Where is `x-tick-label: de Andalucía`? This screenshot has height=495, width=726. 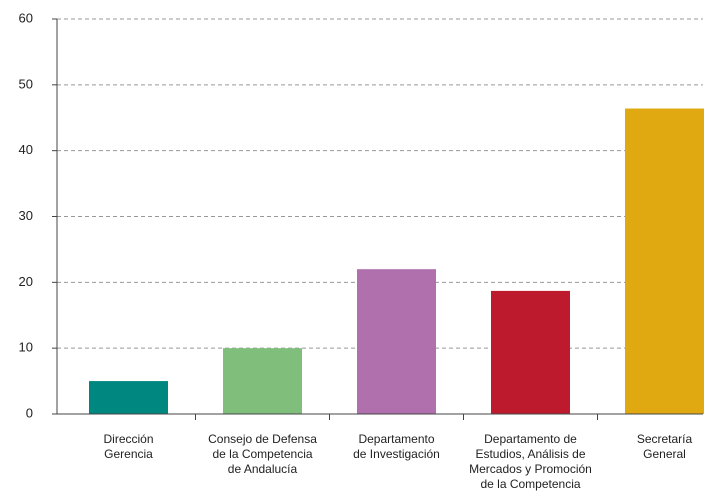
x-tick-label: de Andalucía is located at coordinates (263, 469).